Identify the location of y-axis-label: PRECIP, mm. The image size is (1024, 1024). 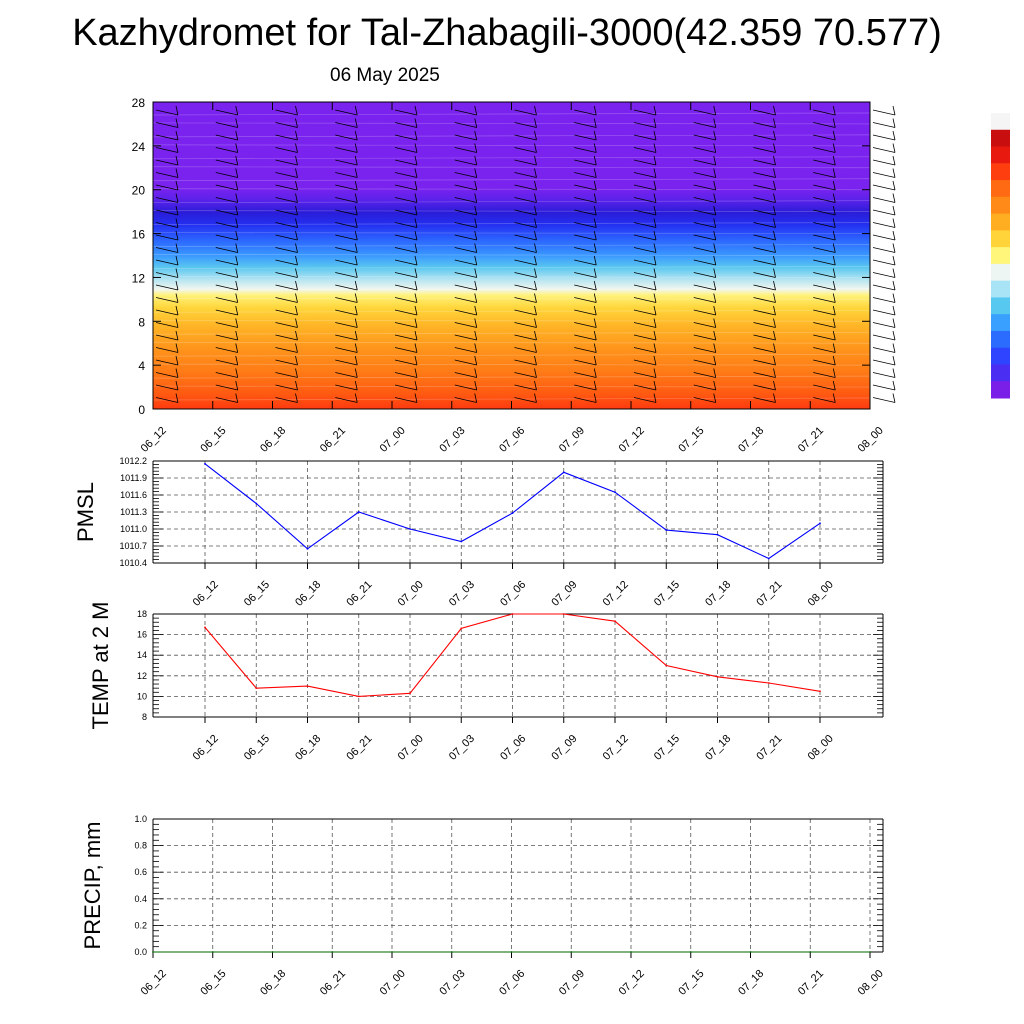
(92, 886).